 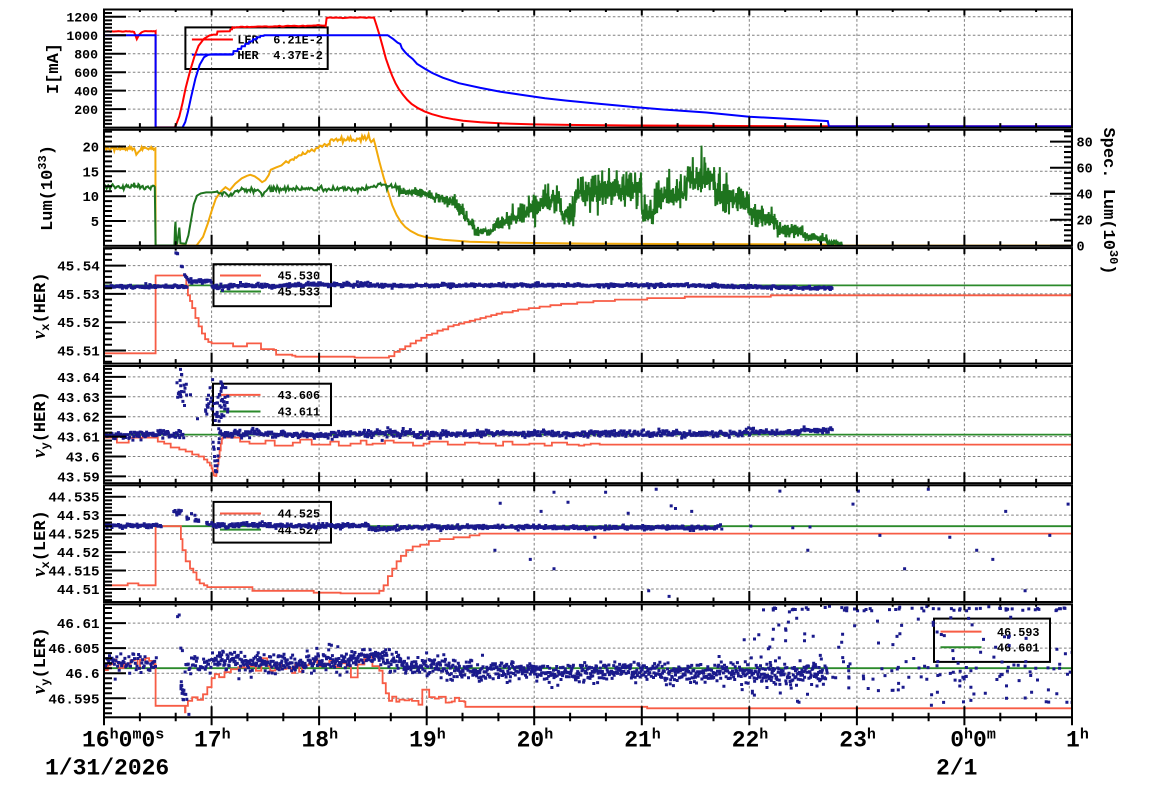 I want to click on svg-text: 400, so click(x=86, y=92).